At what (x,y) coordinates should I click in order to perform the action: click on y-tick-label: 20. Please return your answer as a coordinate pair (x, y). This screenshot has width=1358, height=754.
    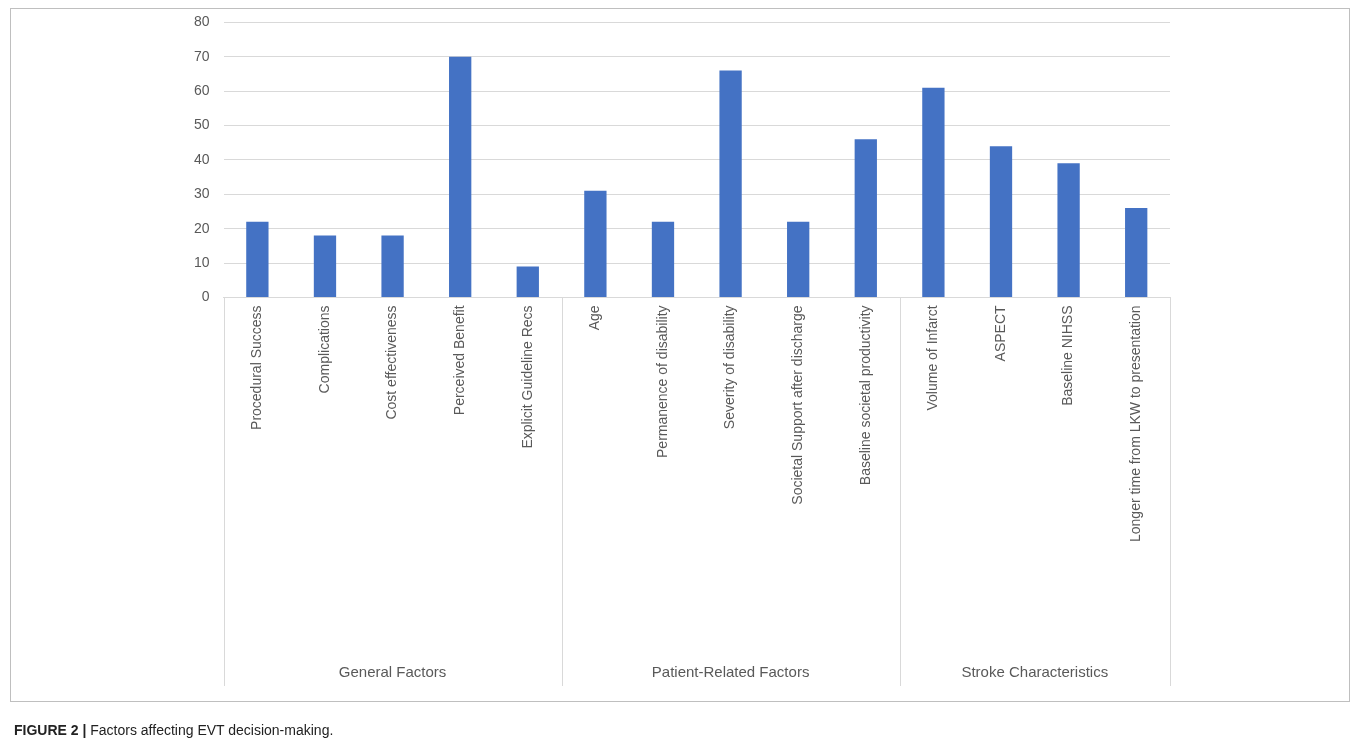
    Looking at the image, I should click on (201, 227).